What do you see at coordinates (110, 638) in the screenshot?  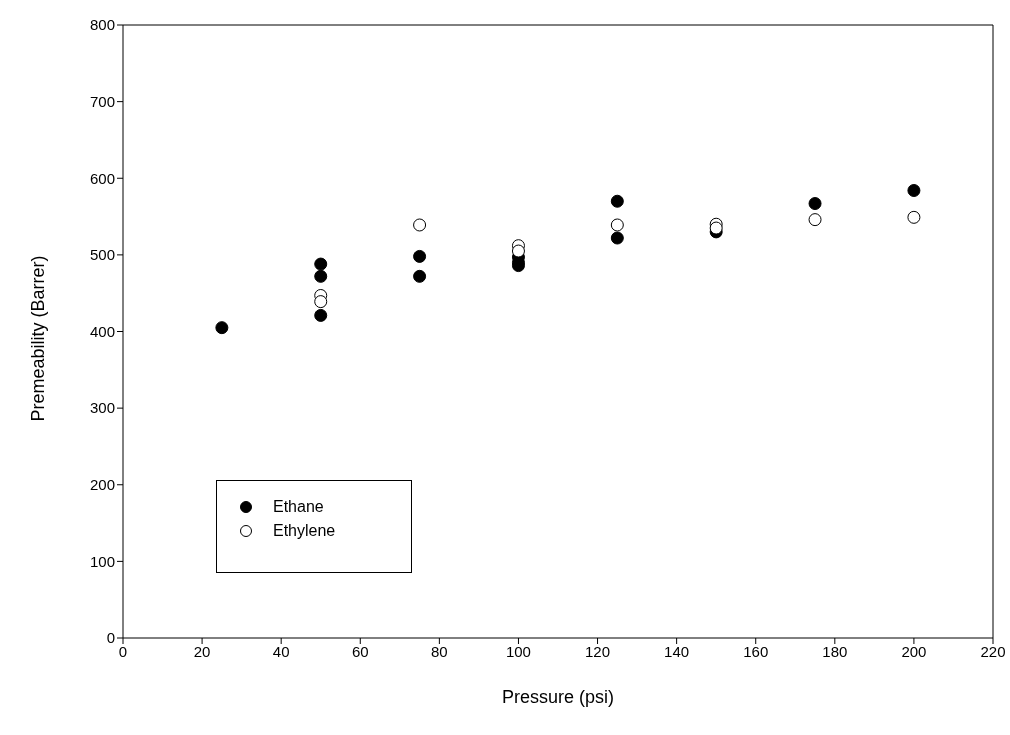 I see `y-tick-label: 0` at bounding box center [110, 638].